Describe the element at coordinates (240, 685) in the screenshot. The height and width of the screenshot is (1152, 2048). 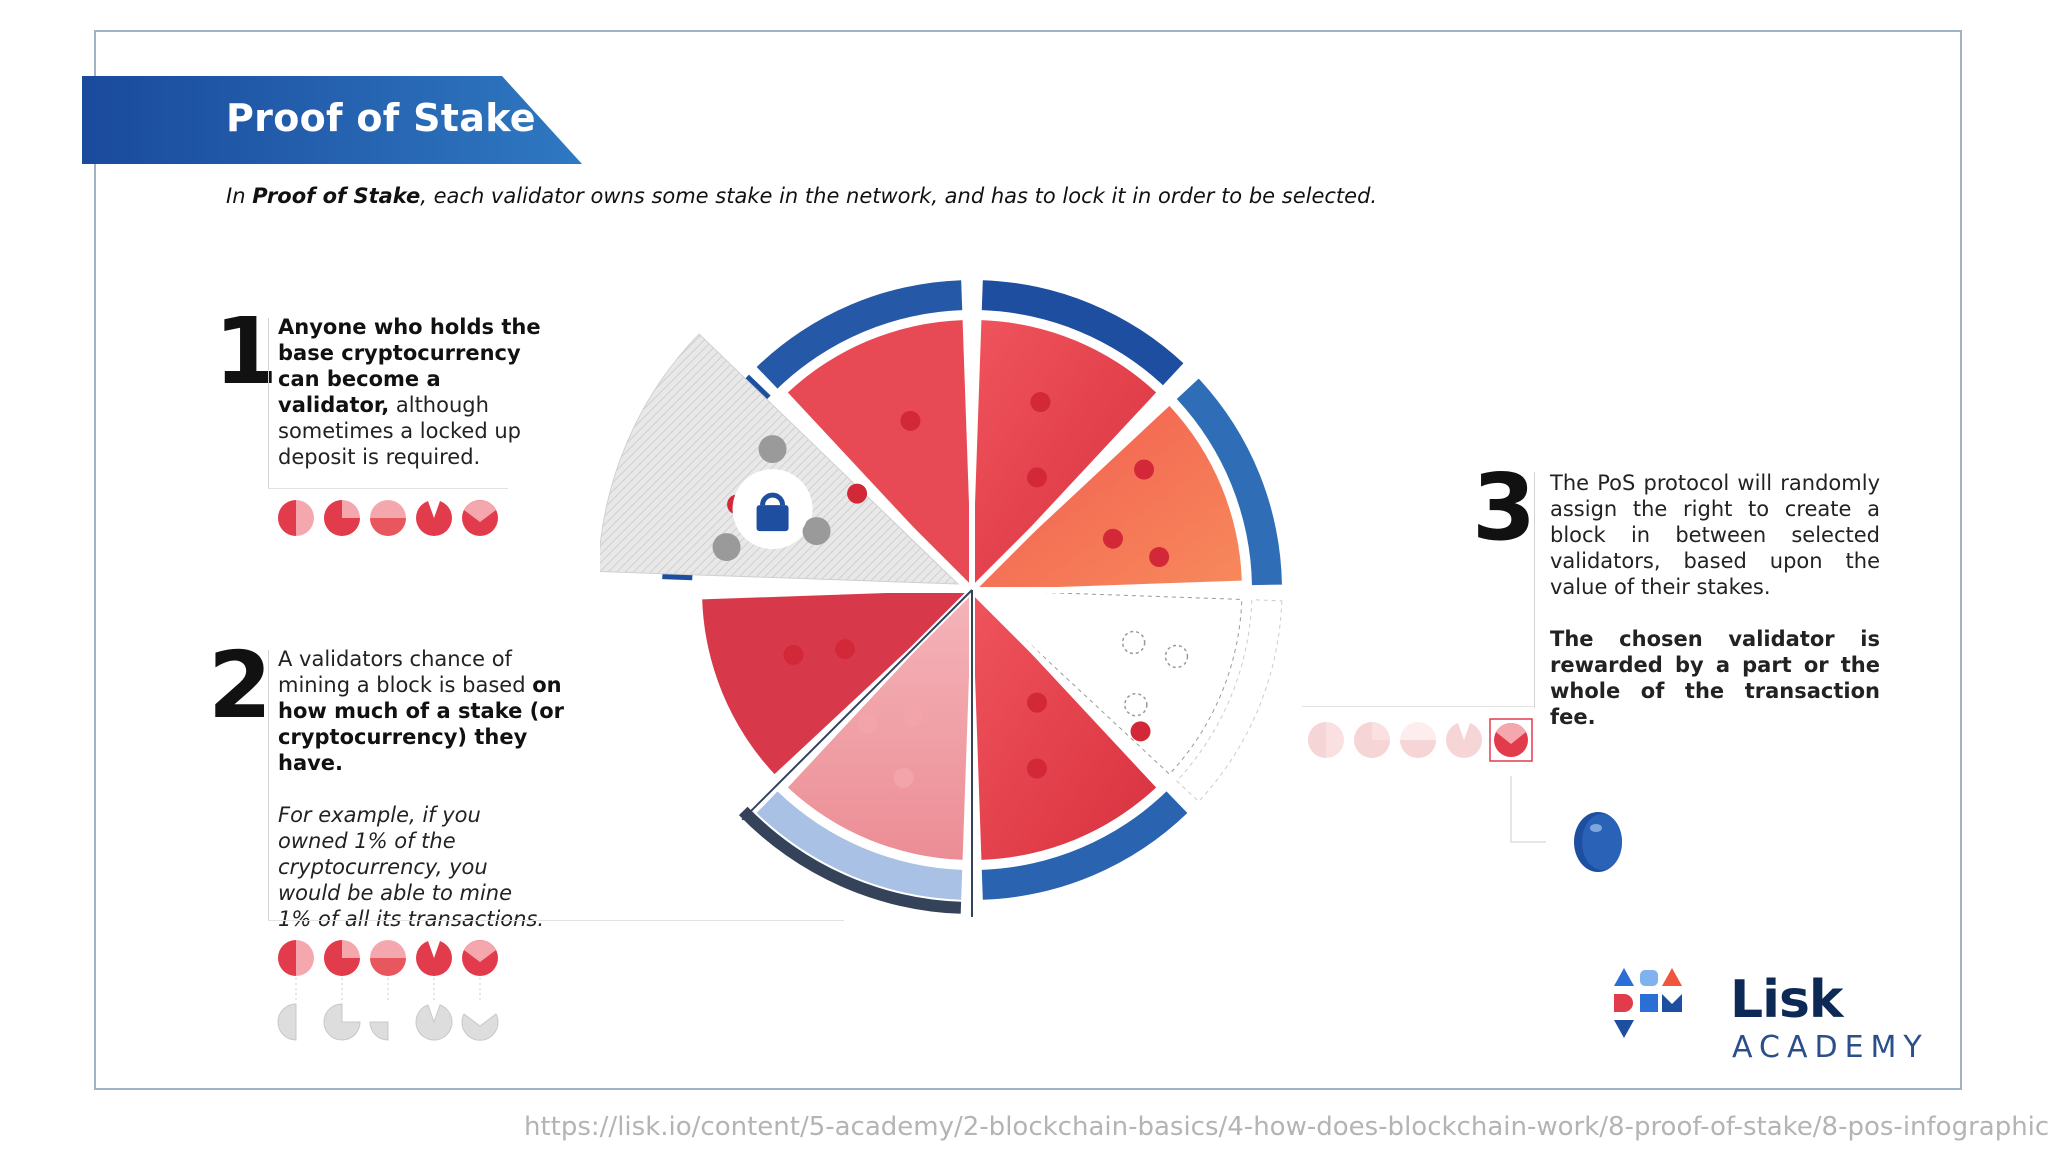
I see `step-2-number: 2` at that location.